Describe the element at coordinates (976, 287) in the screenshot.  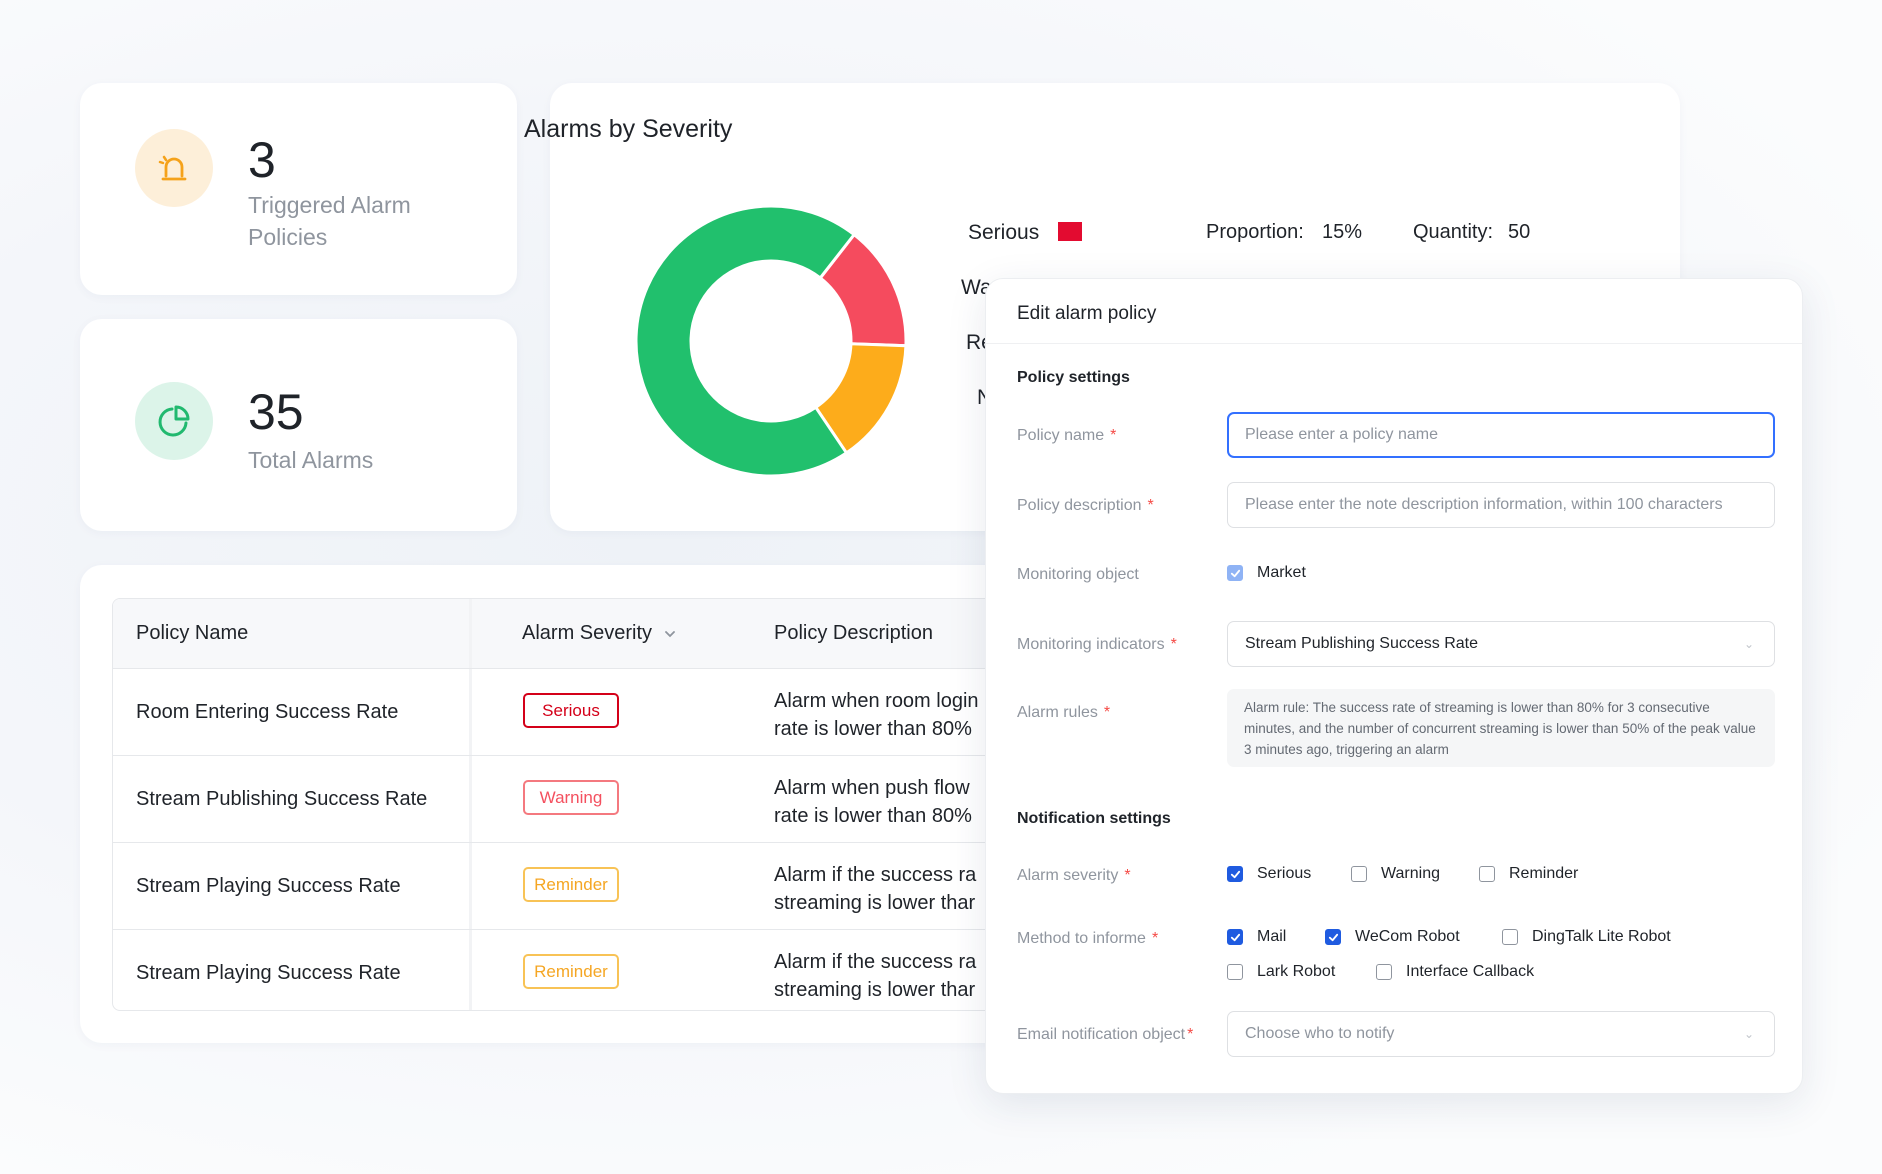
I see `legend-label-warning: Wa` at that location.